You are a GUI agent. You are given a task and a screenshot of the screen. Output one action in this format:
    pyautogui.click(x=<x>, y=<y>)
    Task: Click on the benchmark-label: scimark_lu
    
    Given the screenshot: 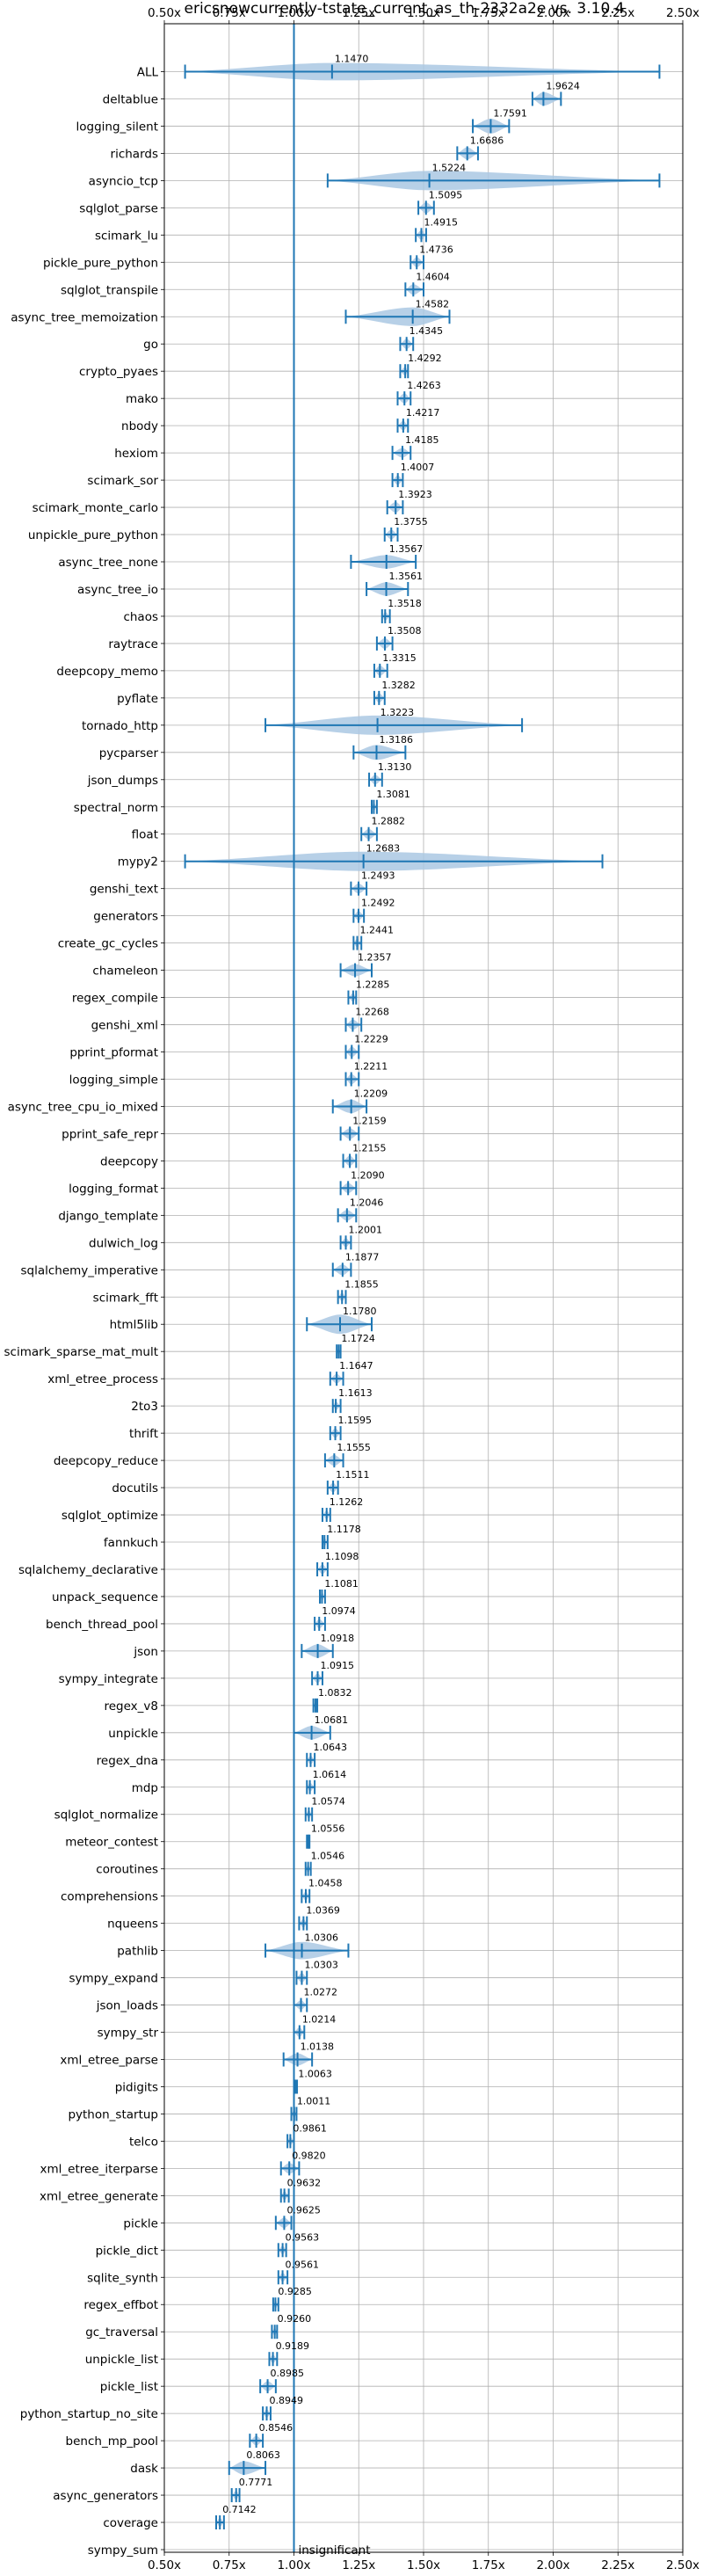 What is the action you would take?
    pyautogui.click(x=127, y=236)
    